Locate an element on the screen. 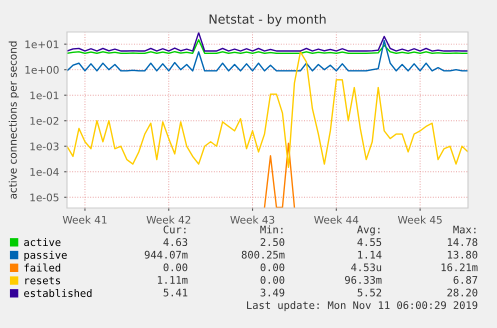 This screenshot has width=497, height=328. y-tick-label: 1e-04 is located at coordinates (44, 172).